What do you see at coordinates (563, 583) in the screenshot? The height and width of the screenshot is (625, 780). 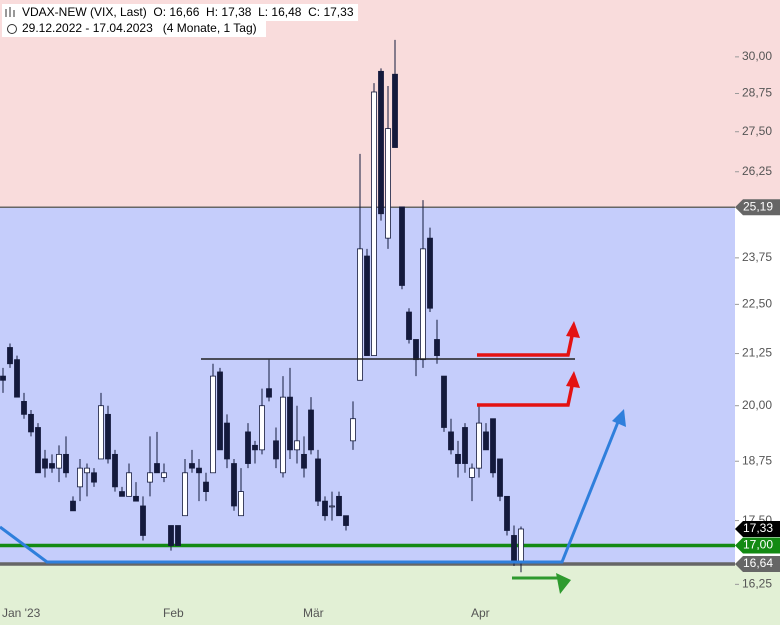 I see `green-arrowhead` at bounding box center [563, 583].